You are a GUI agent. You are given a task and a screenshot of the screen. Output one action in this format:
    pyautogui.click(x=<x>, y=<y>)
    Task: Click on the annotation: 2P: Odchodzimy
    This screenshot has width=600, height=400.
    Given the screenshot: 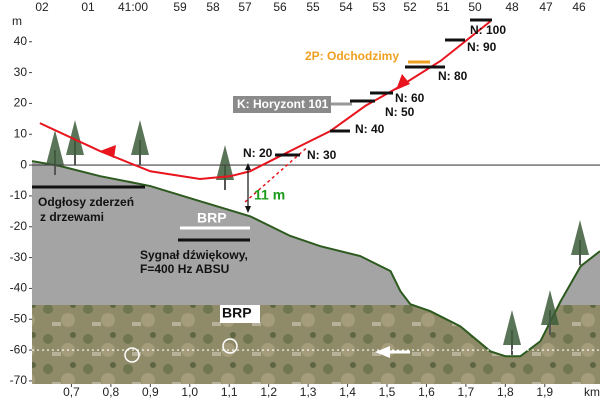 What is the action you would take?
    pyautogui.click(x=352, y=56)
    